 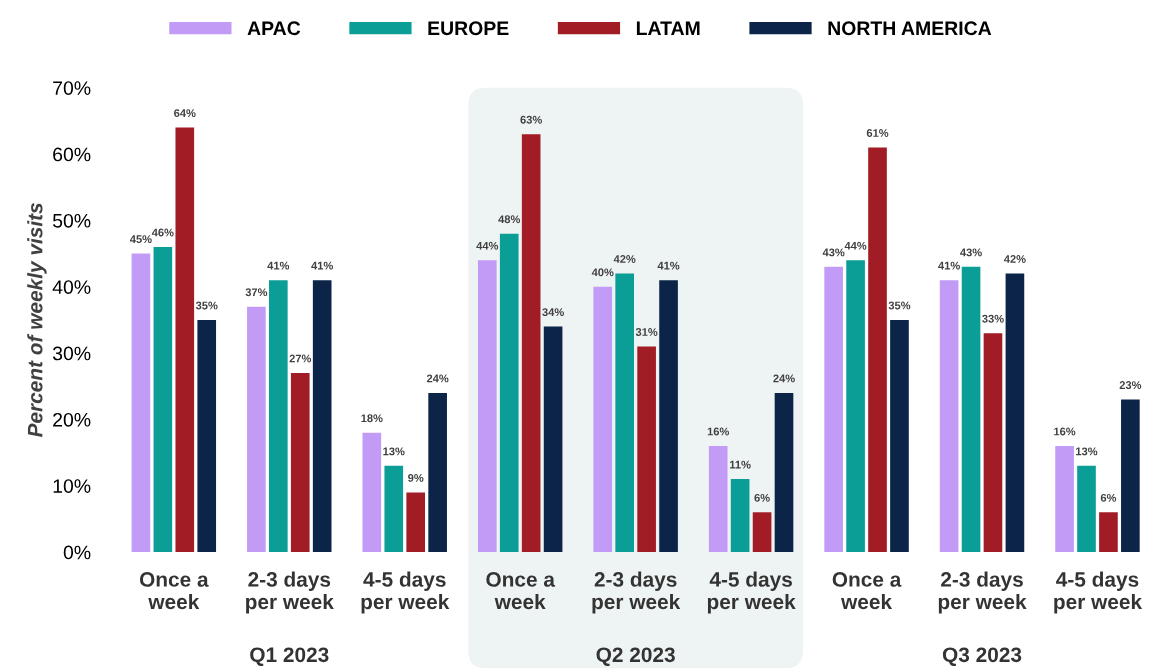 I want to click on legend-label: NORTH AMERICA, so click(x=910, y=28).